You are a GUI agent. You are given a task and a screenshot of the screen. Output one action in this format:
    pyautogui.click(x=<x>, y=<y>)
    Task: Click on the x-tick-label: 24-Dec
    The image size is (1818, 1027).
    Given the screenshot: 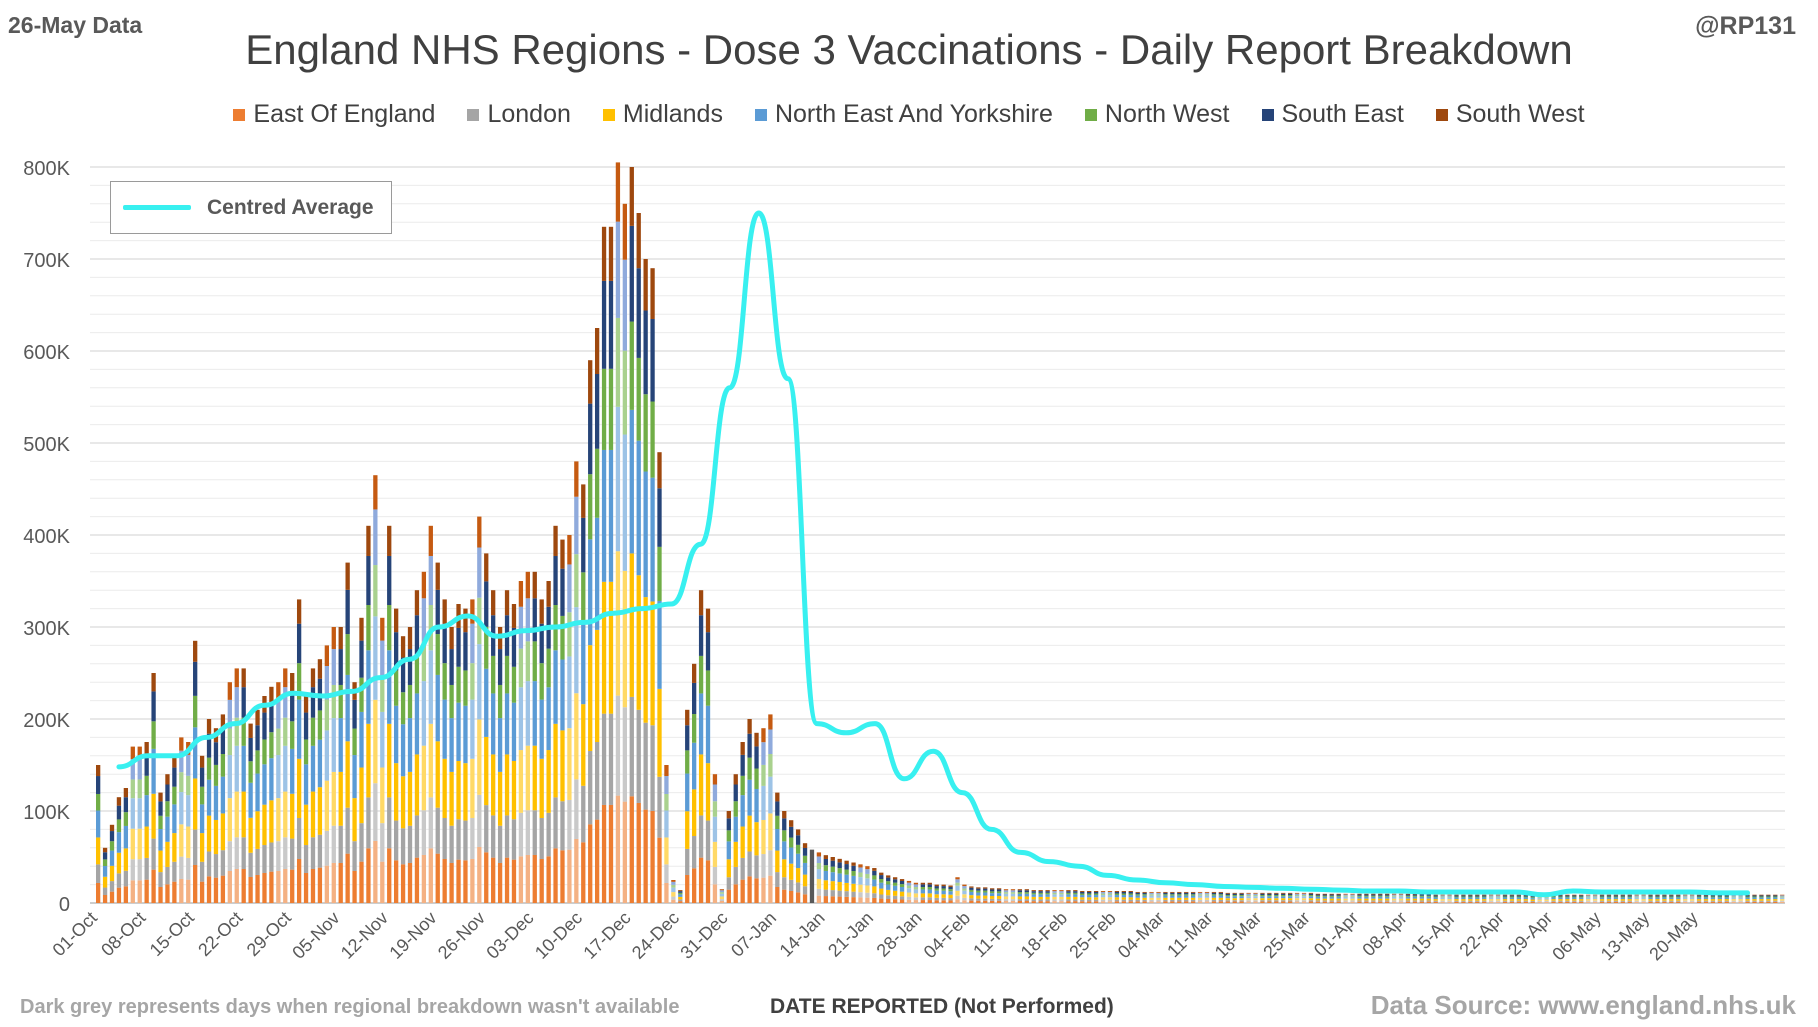 What is the action you would take?
    pyautogui.click(x=655, y=935)
    